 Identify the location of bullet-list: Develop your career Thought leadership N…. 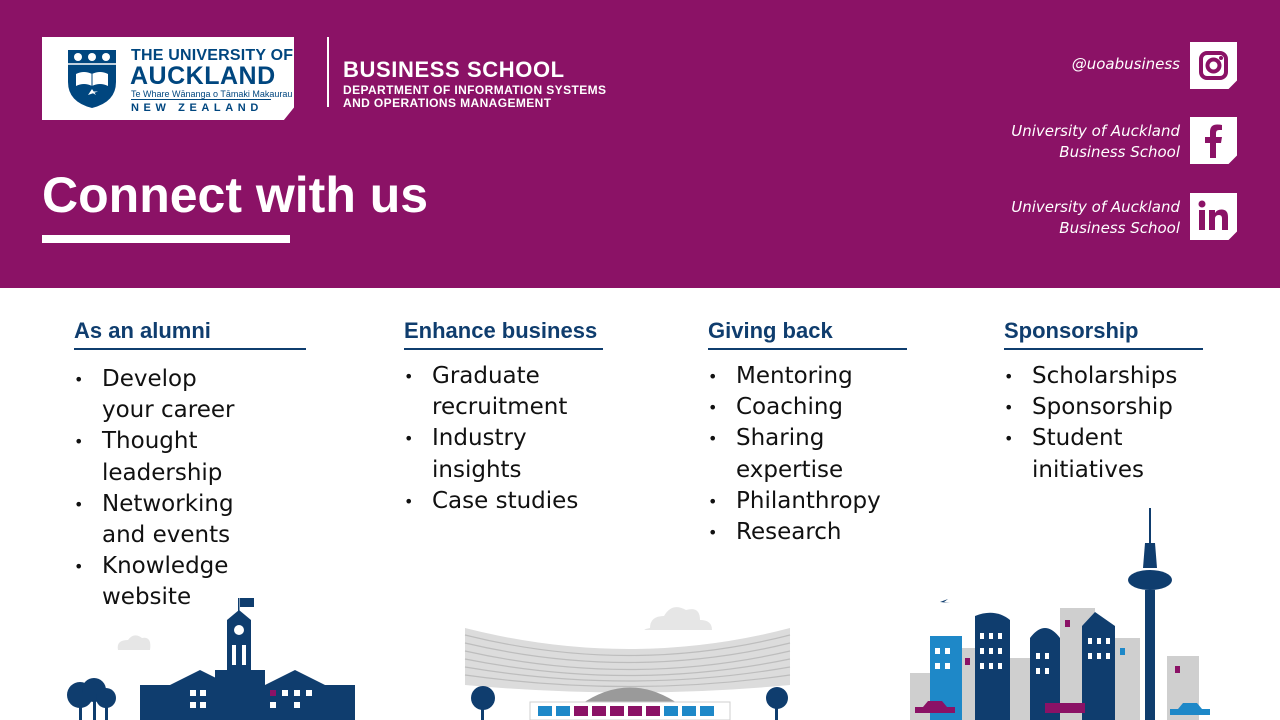
(190, 489).